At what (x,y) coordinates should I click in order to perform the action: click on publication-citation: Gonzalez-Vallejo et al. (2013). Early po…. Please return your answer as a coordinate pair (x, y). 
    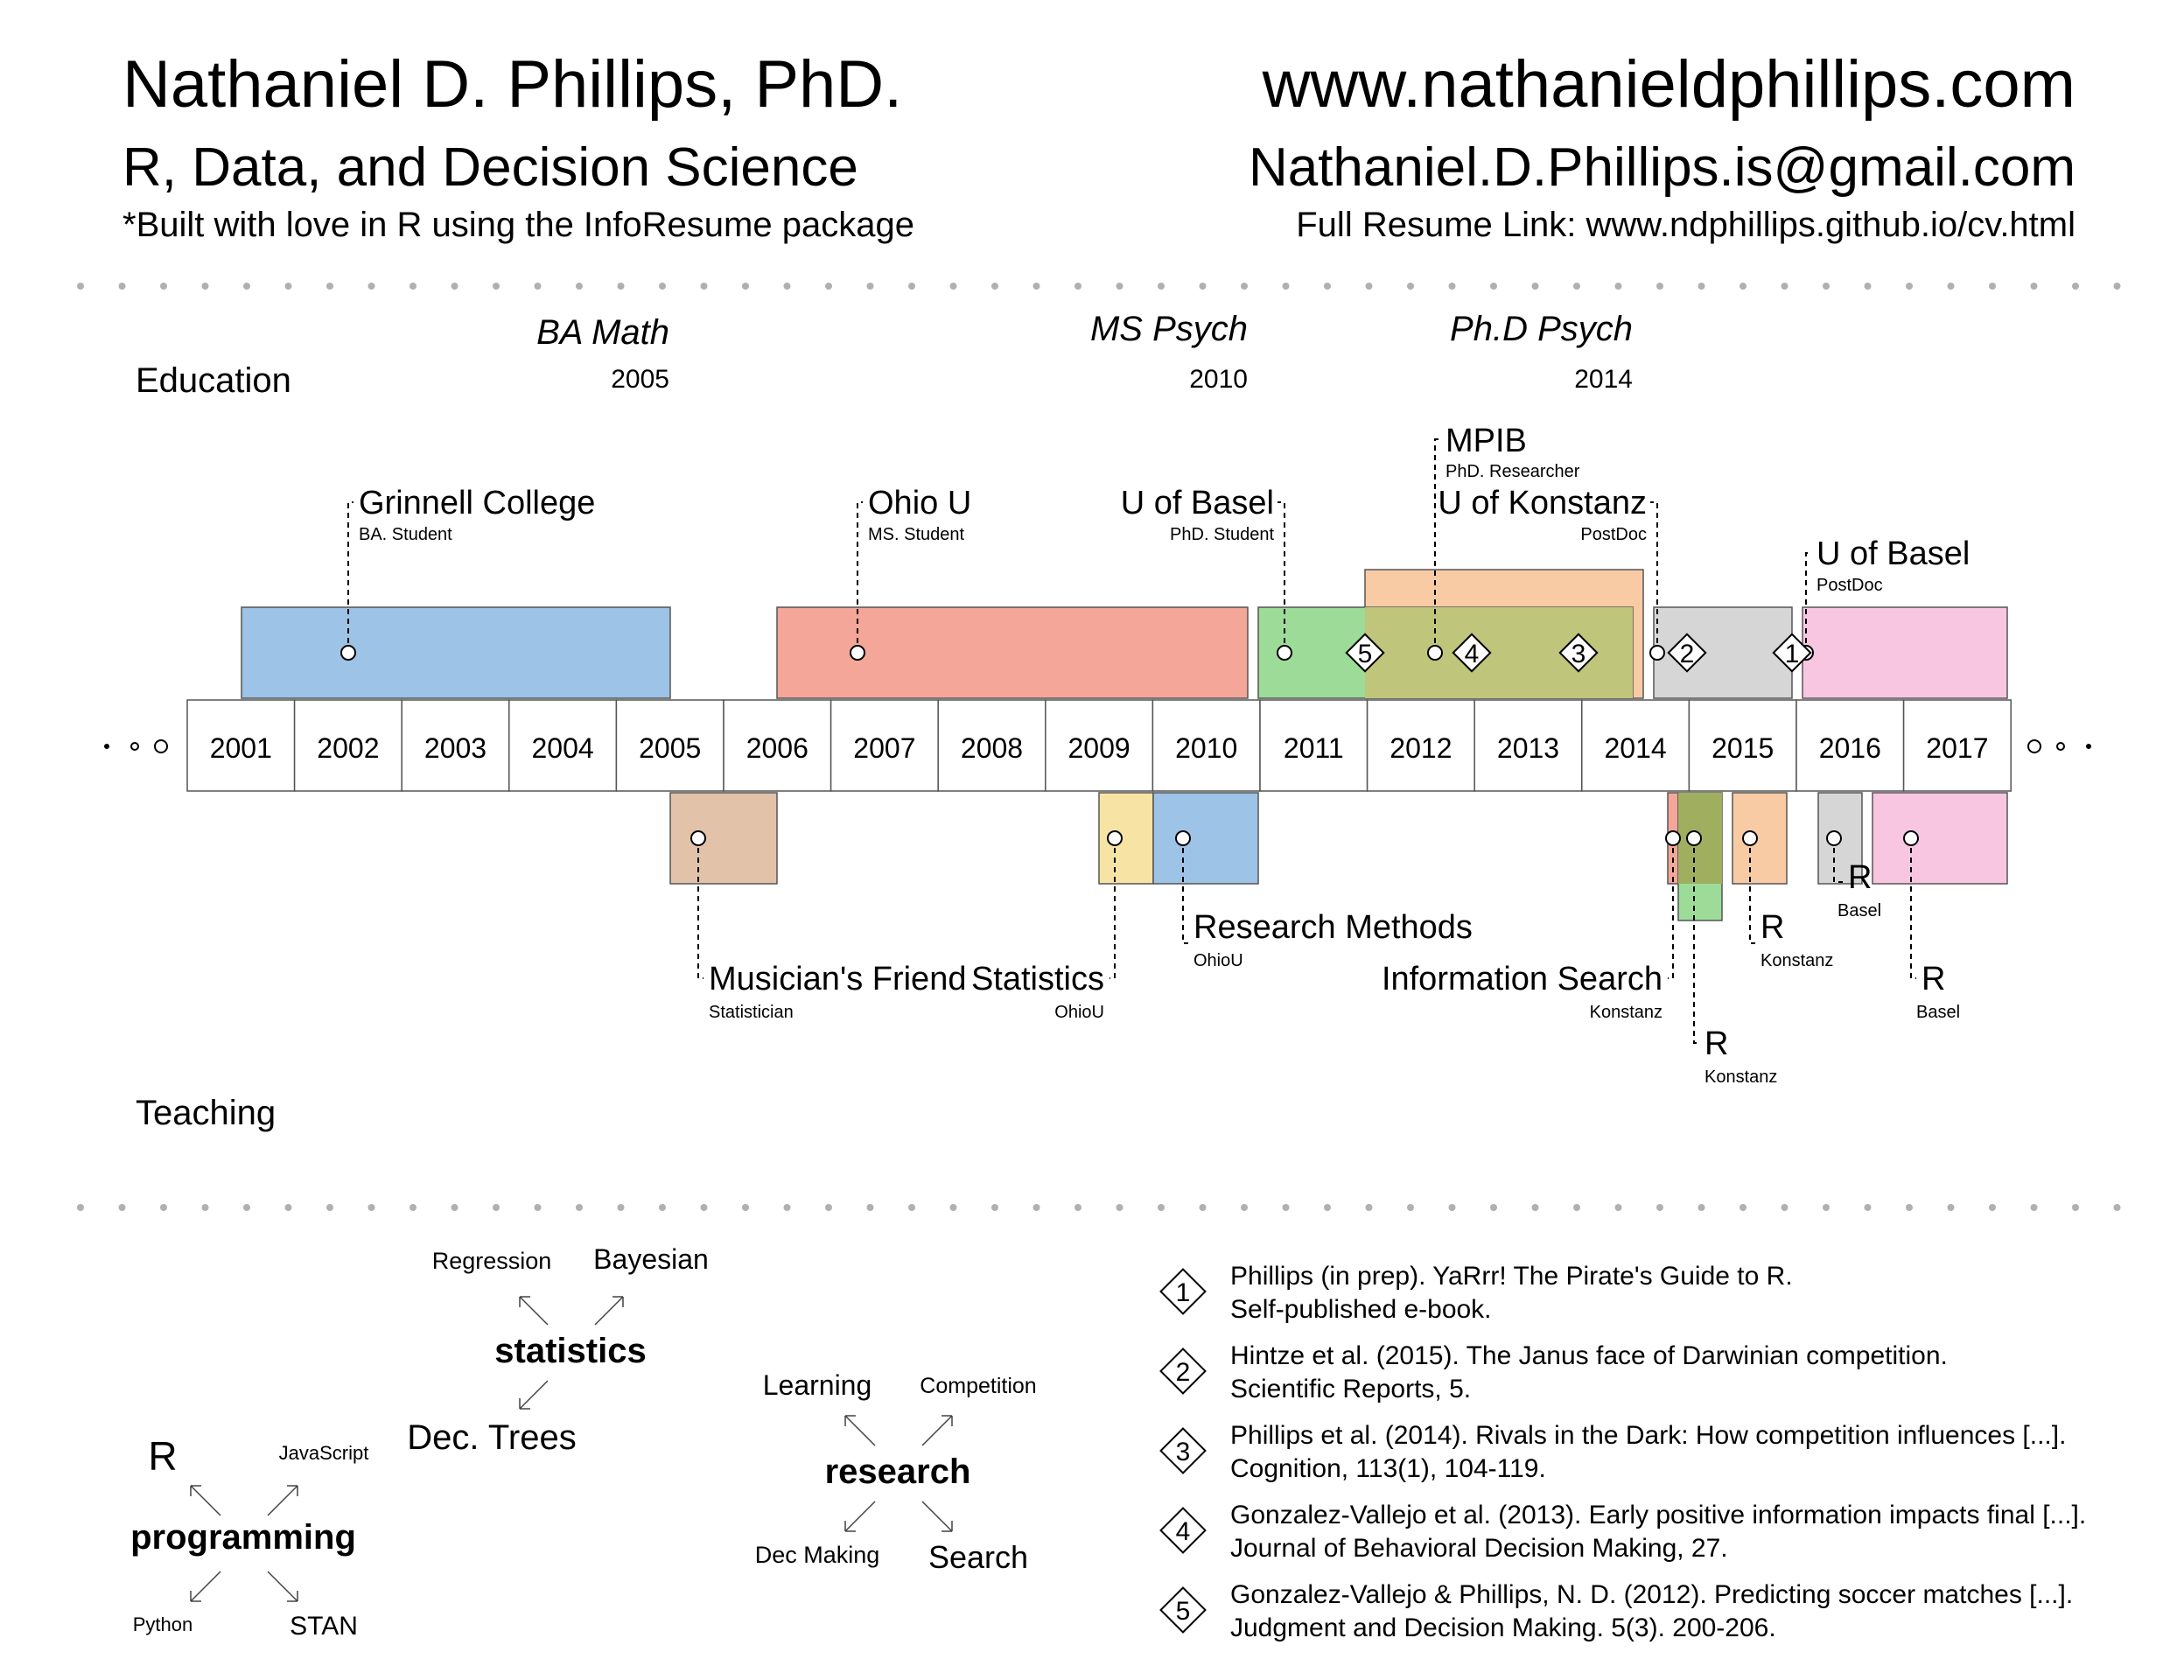
    Looking at the image, I should click on (1658, 1515).